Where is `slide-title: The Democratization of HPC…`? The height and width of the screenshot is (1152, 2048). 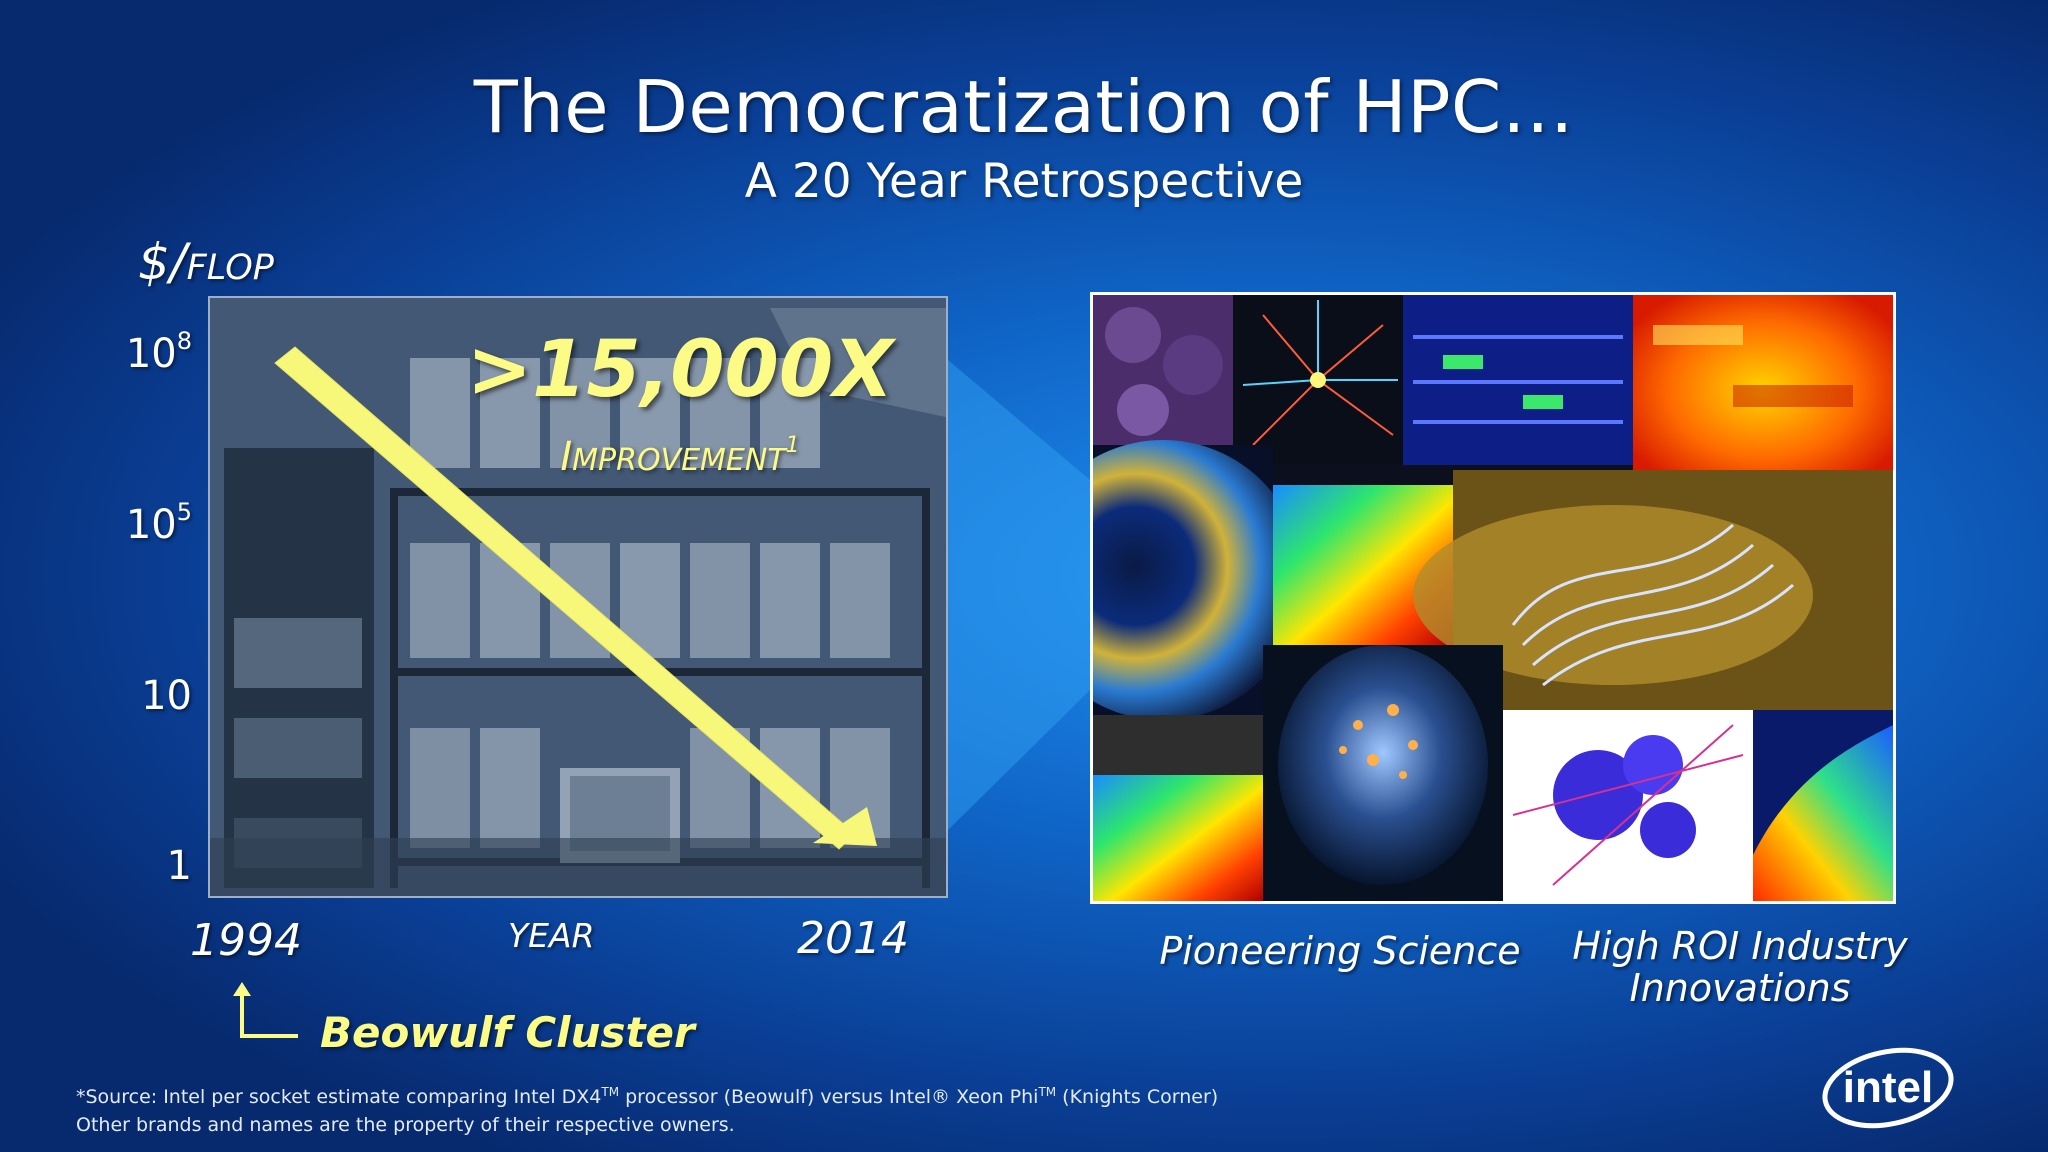 slide-title: The Democratization of HPC… is located at coordinates (1024, 107).